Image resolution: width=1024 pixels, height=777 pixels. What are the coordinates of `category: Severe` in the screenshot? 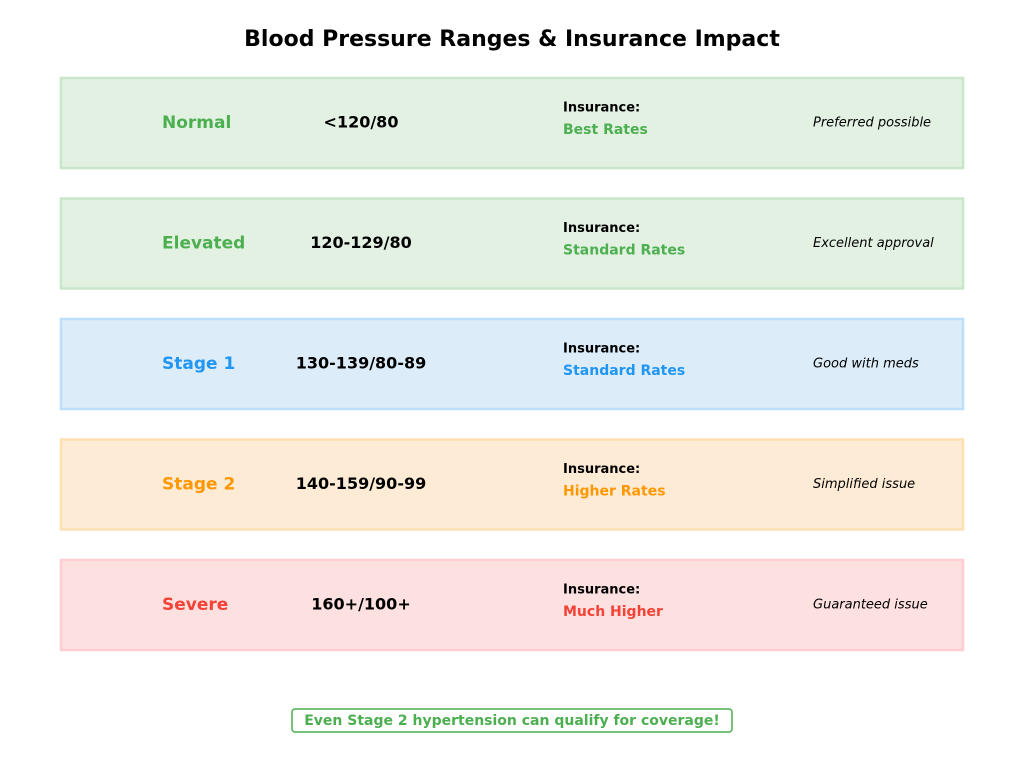 It's located at (195, 605).